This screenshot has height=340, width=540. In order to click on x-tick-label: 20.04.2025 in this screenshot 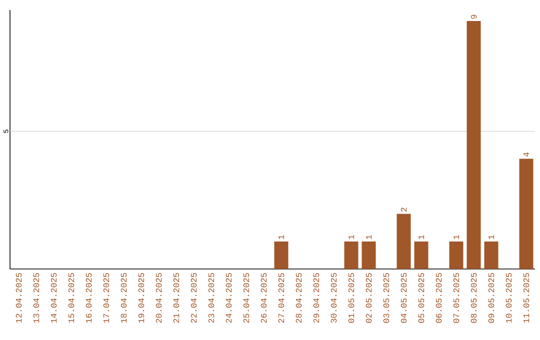, I will do `click(159, 298)`.